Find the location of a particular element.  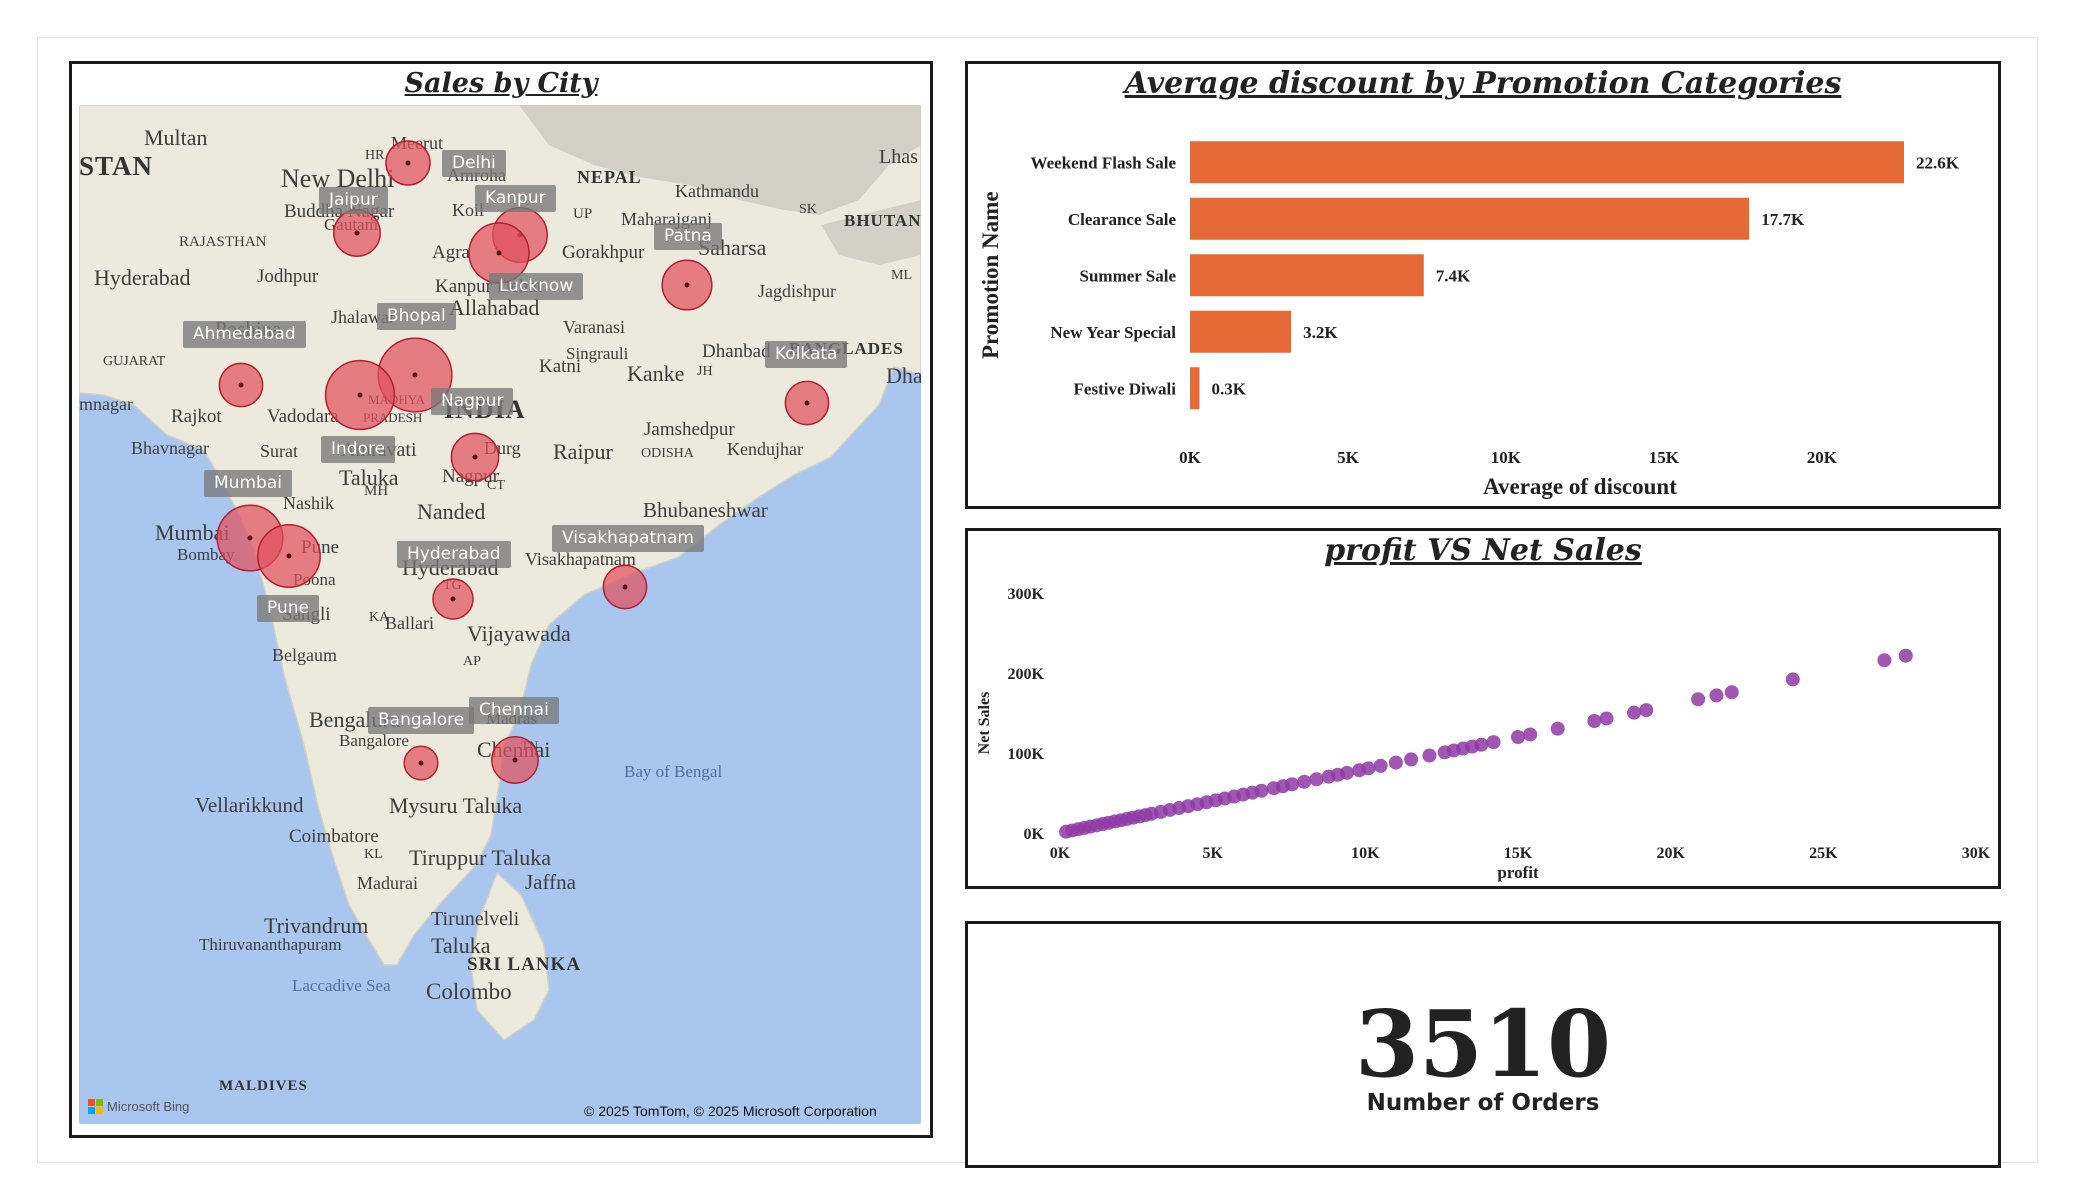

scatter-y-tick-0k: 0K is located at coordinates (1034, 834).